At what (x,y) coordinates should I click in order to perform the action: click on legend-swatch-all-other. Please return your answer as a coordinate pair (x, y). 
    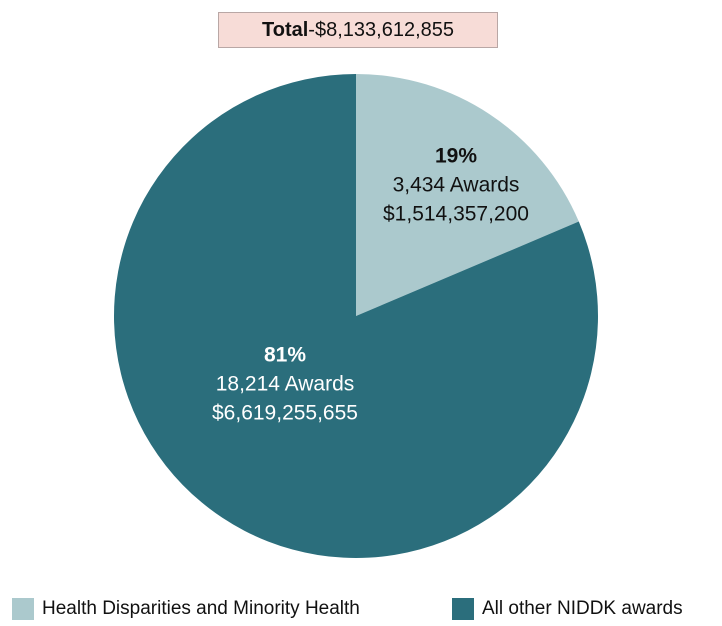
    Looking at the image, I should click on (463, 609).